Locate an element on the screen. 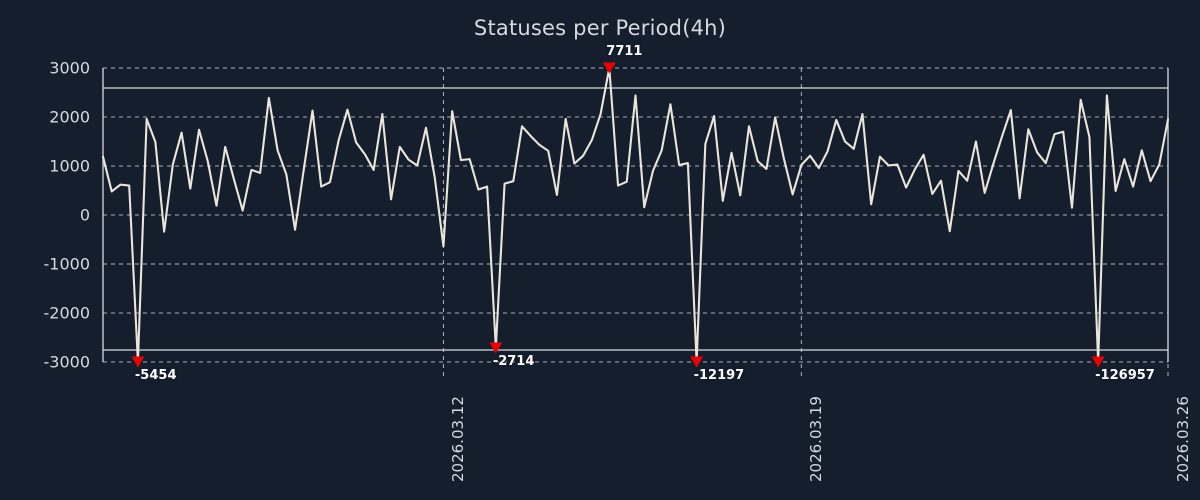 Image resolution: width=1200 pixels, height=500 pixels. x-tick-label: 2026.03.19 is located at coordinates (816, 439).